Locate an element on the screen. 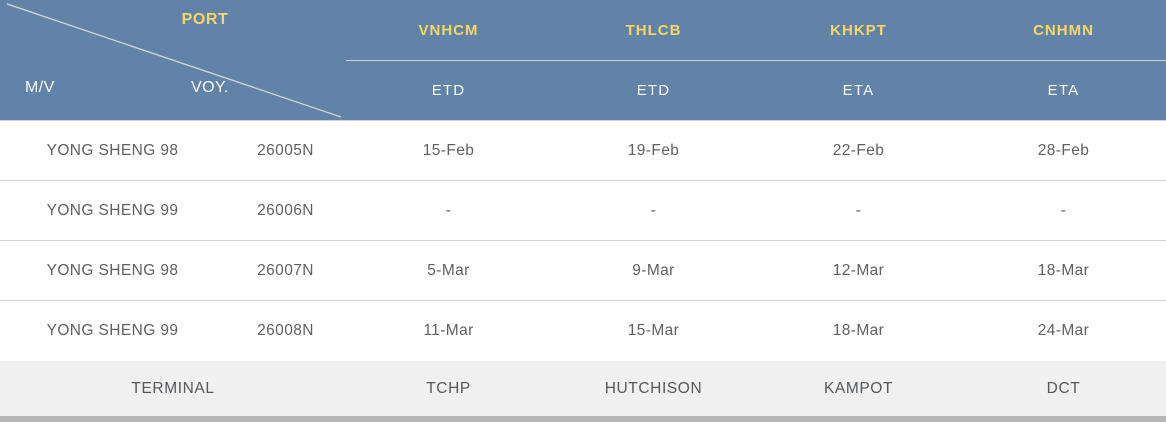 The image size is (1166, 422). date-thlcb: 15-Mar is located at coordinates (653, 330).